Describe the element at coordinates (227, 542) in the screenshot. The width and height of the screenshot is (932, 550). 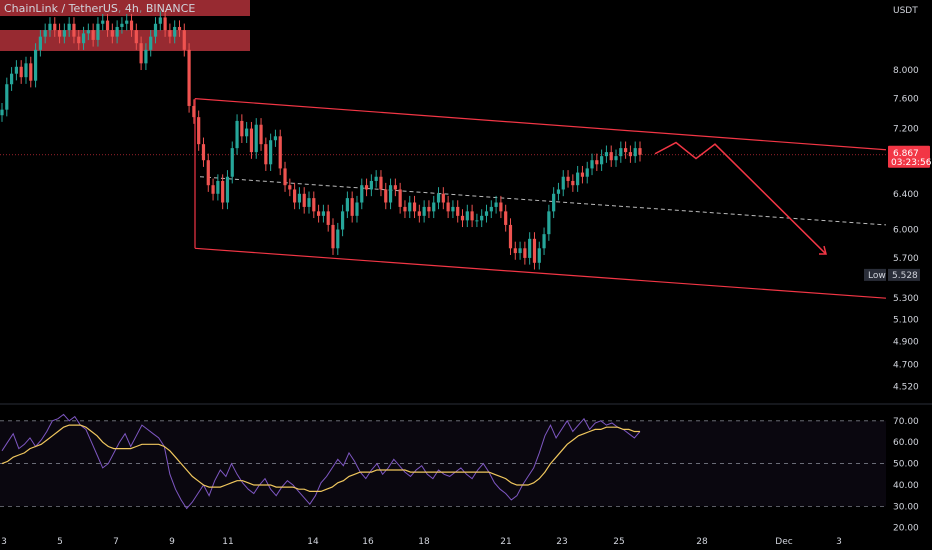
I see `time-tick-label: 11` at that location.